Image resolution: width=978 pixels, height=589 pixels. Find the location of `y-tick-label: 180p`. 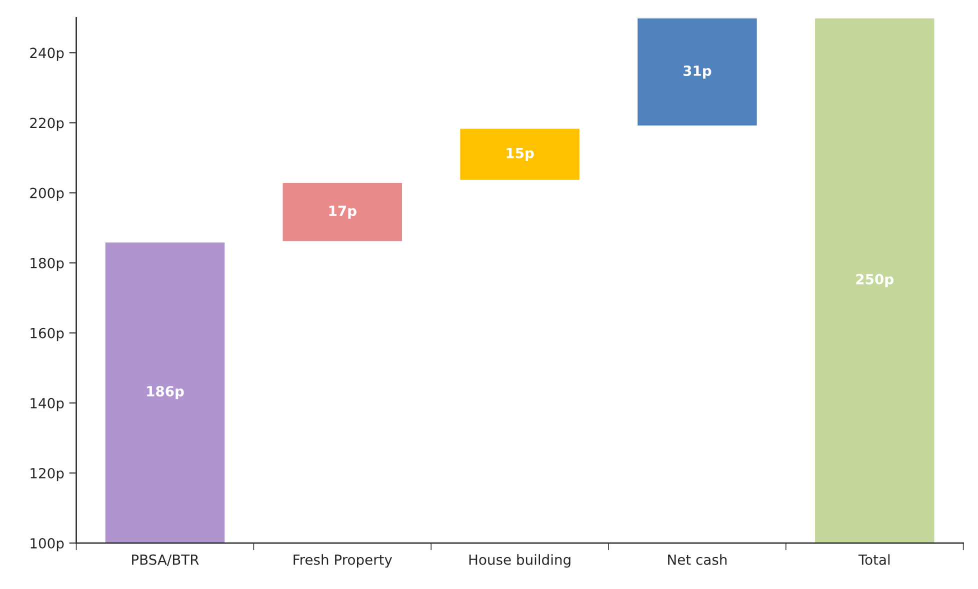

y-tick-label: 180p is located at coordinates (47, 265).